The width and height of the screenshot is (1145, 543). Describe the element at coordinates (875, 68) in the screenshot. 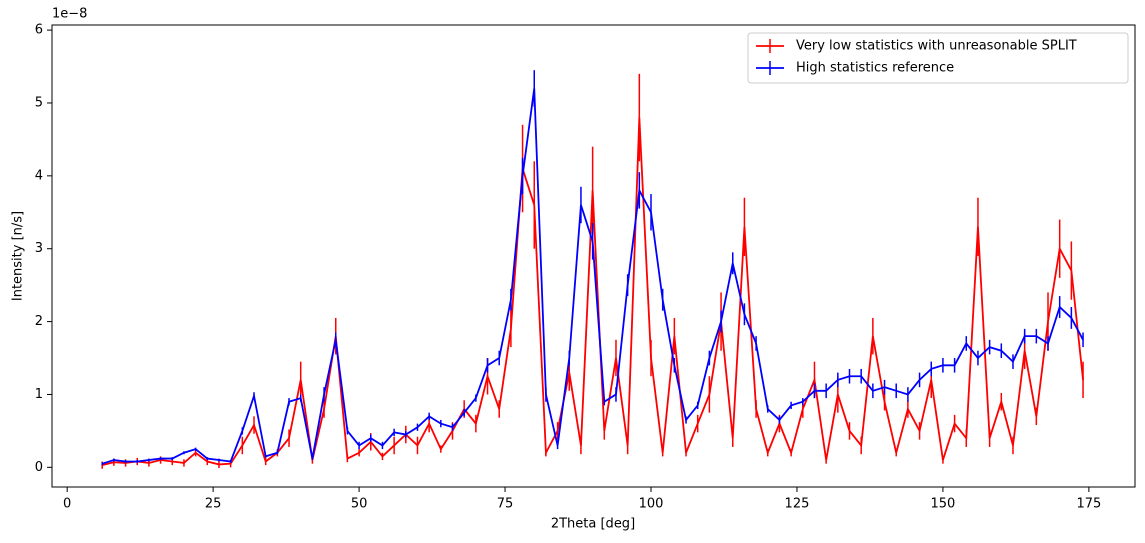

I see `legend-label: High statistics reference` at that location.